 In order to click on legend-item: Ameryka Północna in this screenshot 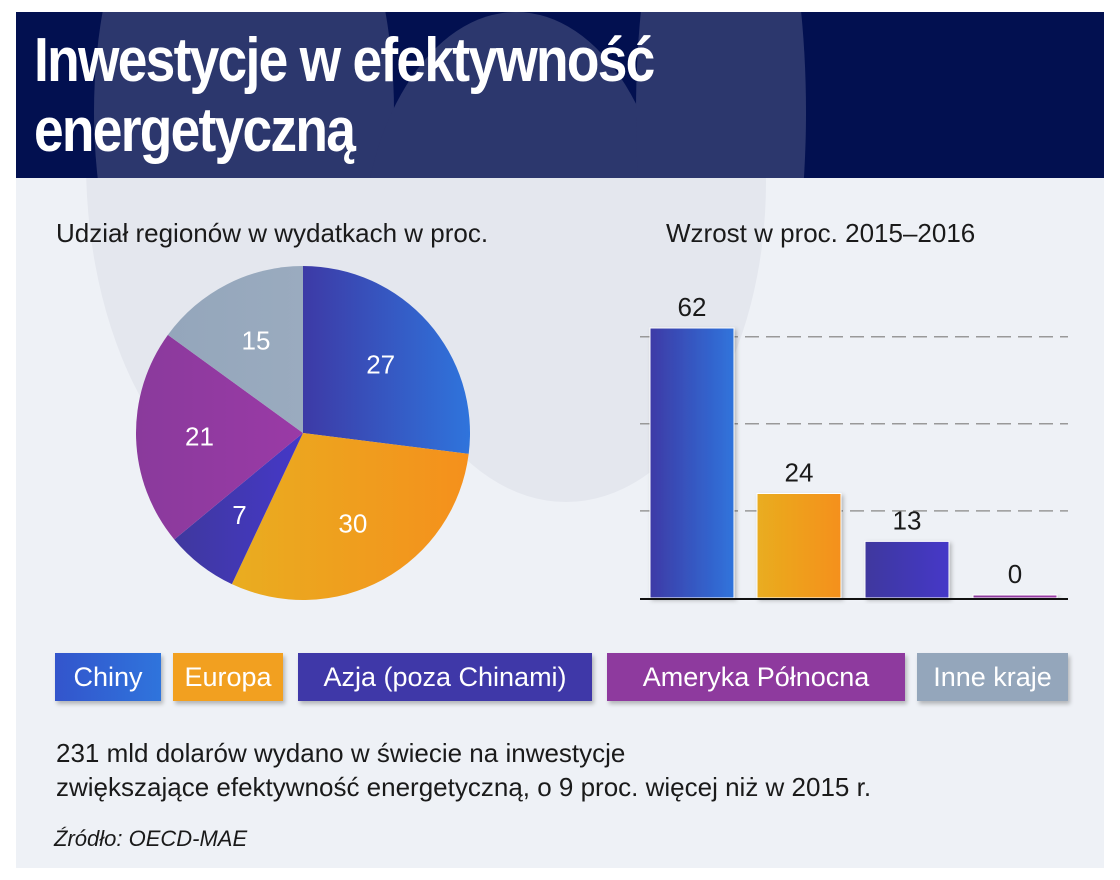, I will do `click(756, 677)`.